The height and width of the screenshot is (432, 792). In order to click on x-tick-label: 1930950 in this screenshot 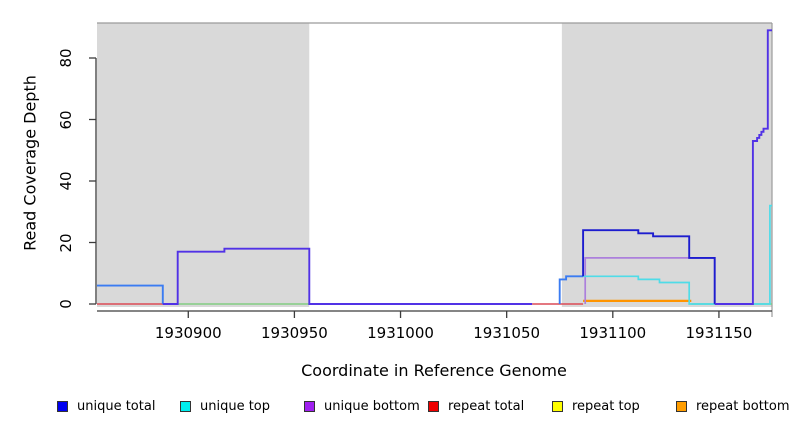, I will do `click(294, 333)`.